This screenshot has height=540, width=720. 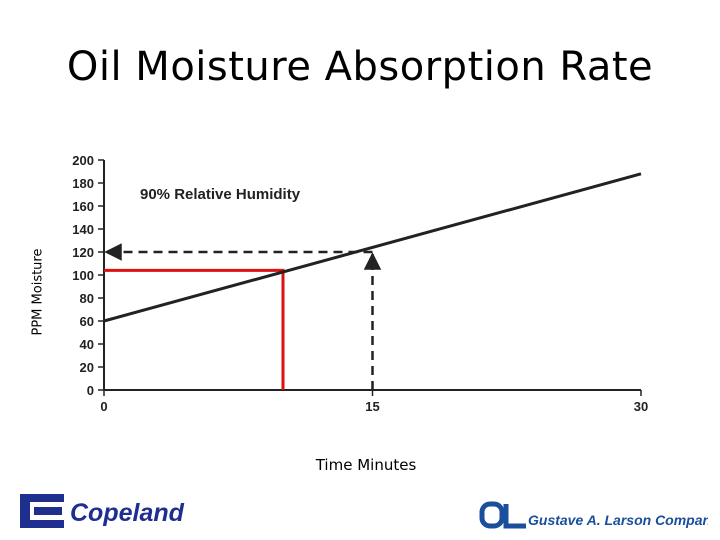 What do you see at coordinates (366, 465) in the screenshot?
I see `x-axis-label: Time Minutes` at bounding box center [366, 465].